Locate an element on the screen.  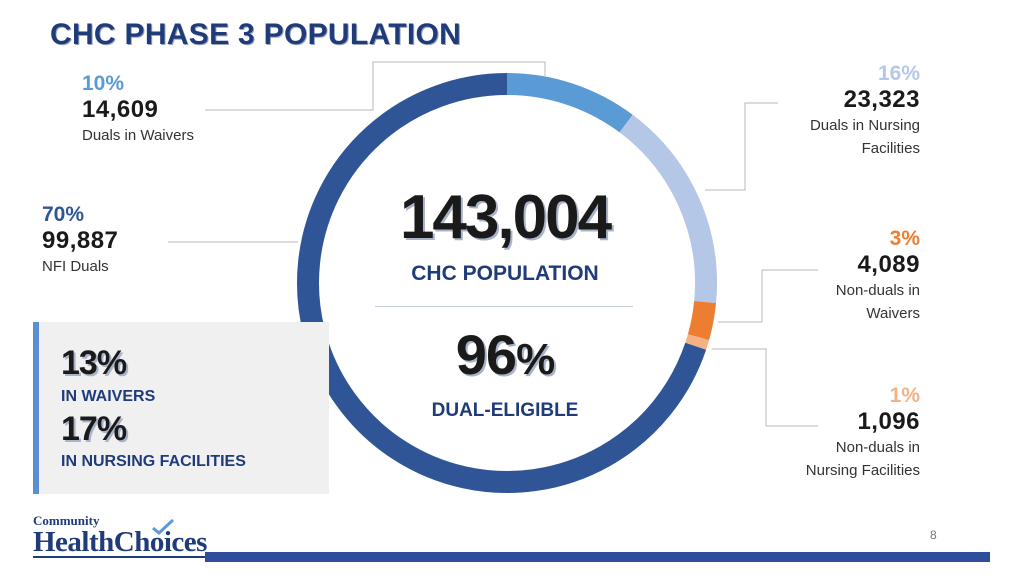
page-title: CHC PHASE 3 POPULATION is located at coordinates (256, 34).